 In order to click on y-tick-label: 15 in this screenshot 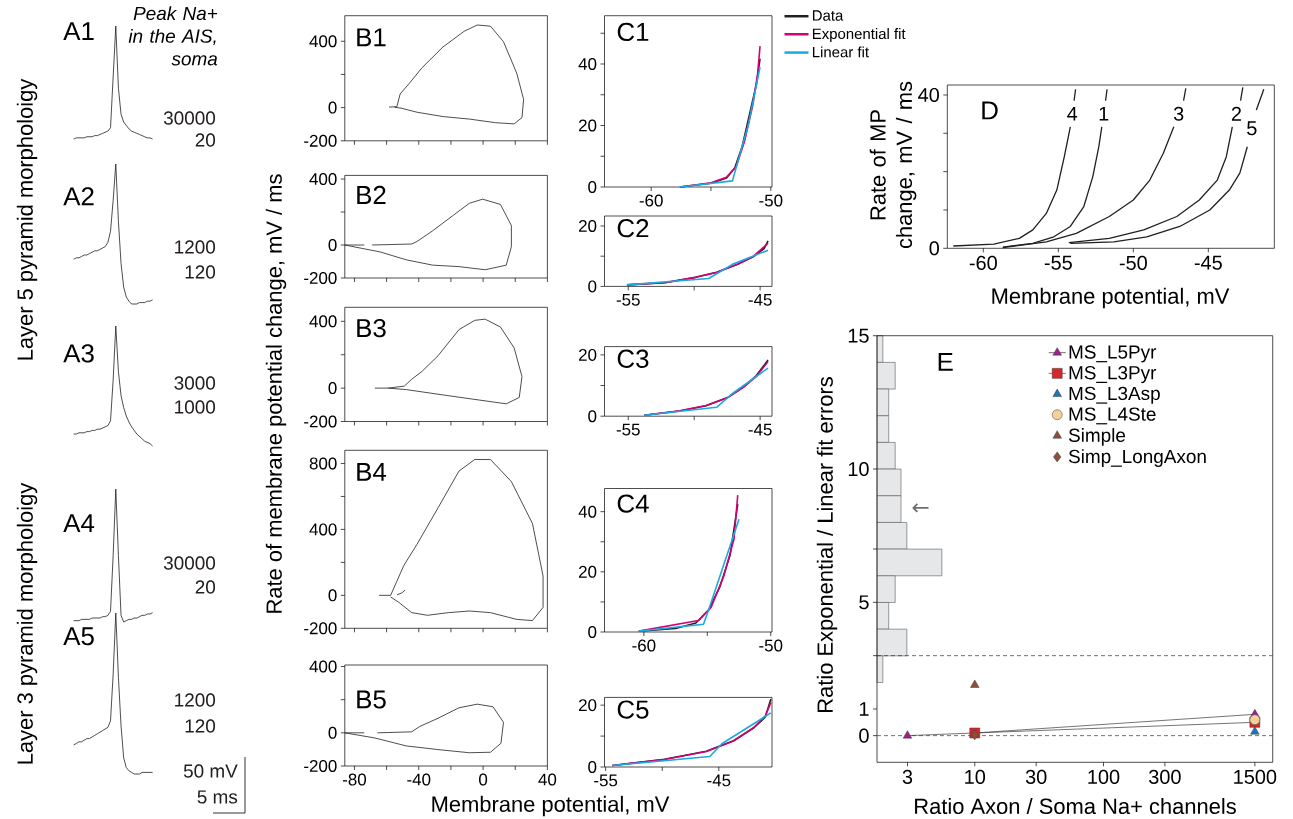, I will do `click(858, 335)`.